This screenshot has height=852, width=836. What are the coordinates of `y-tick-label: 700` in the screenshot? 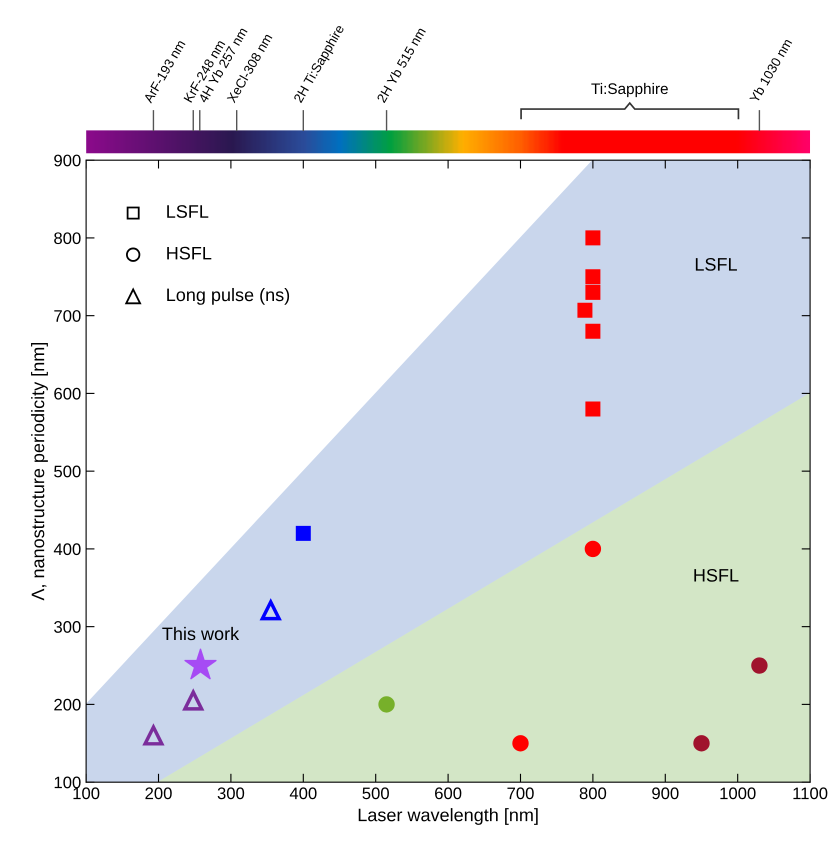 It's located at (67, 316).